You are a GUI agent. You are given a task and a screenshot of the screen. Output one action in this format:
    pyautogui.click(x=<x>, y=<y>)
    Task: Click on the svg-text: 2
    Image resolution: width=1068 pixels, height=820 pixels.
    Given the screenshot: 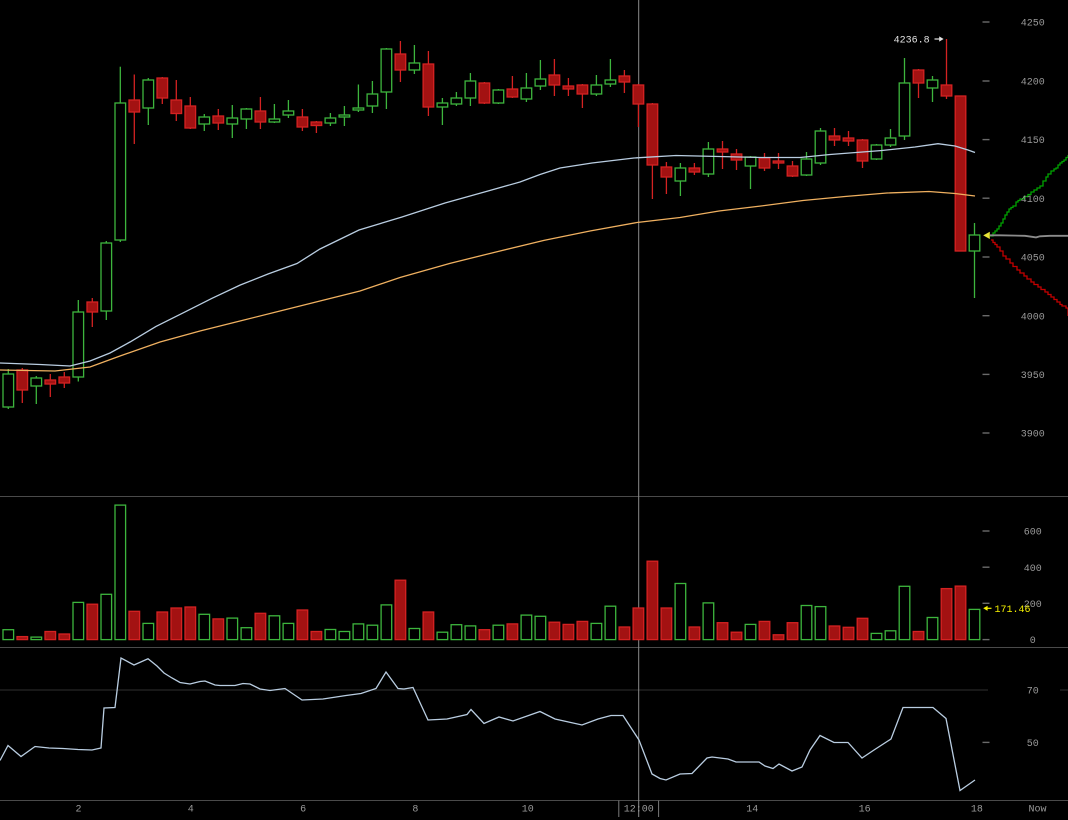 What is the action you would take?
    pyautogui.click(x=78, y=810)
    